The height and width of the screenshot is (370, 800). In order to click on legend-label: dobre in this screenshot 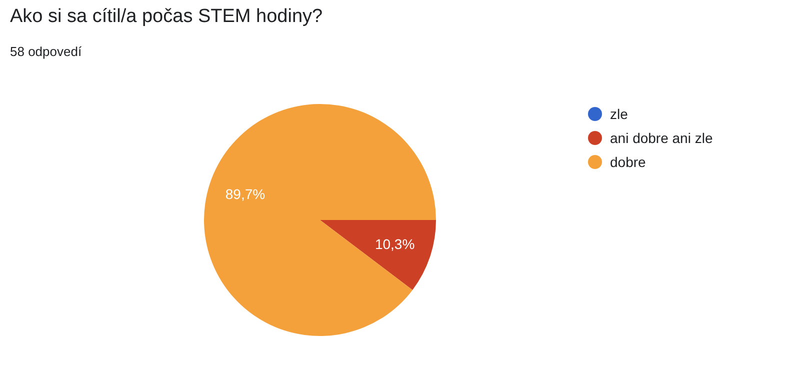, I will do `click(628, 162)`.